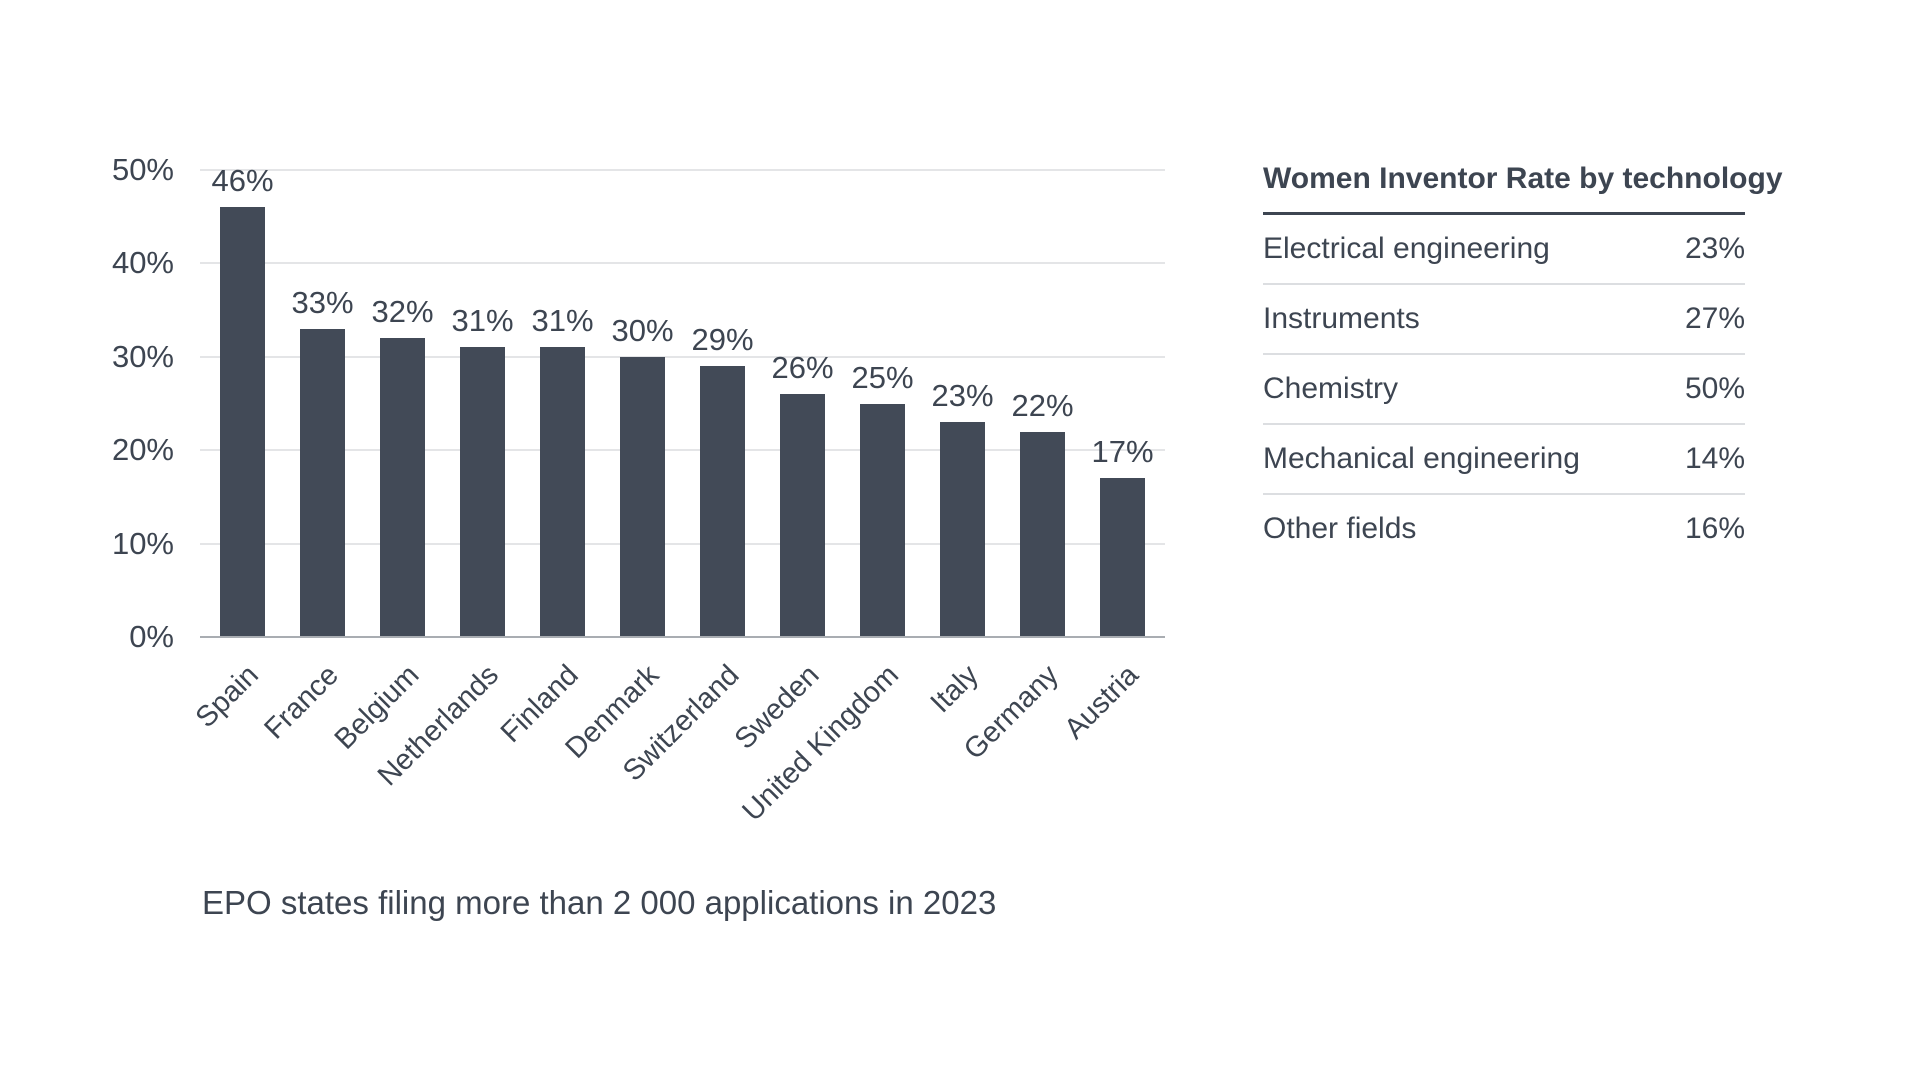 This screenshot has width=1920, height=1080. I want to click on row-label: Other fields, so click(1340, 528).